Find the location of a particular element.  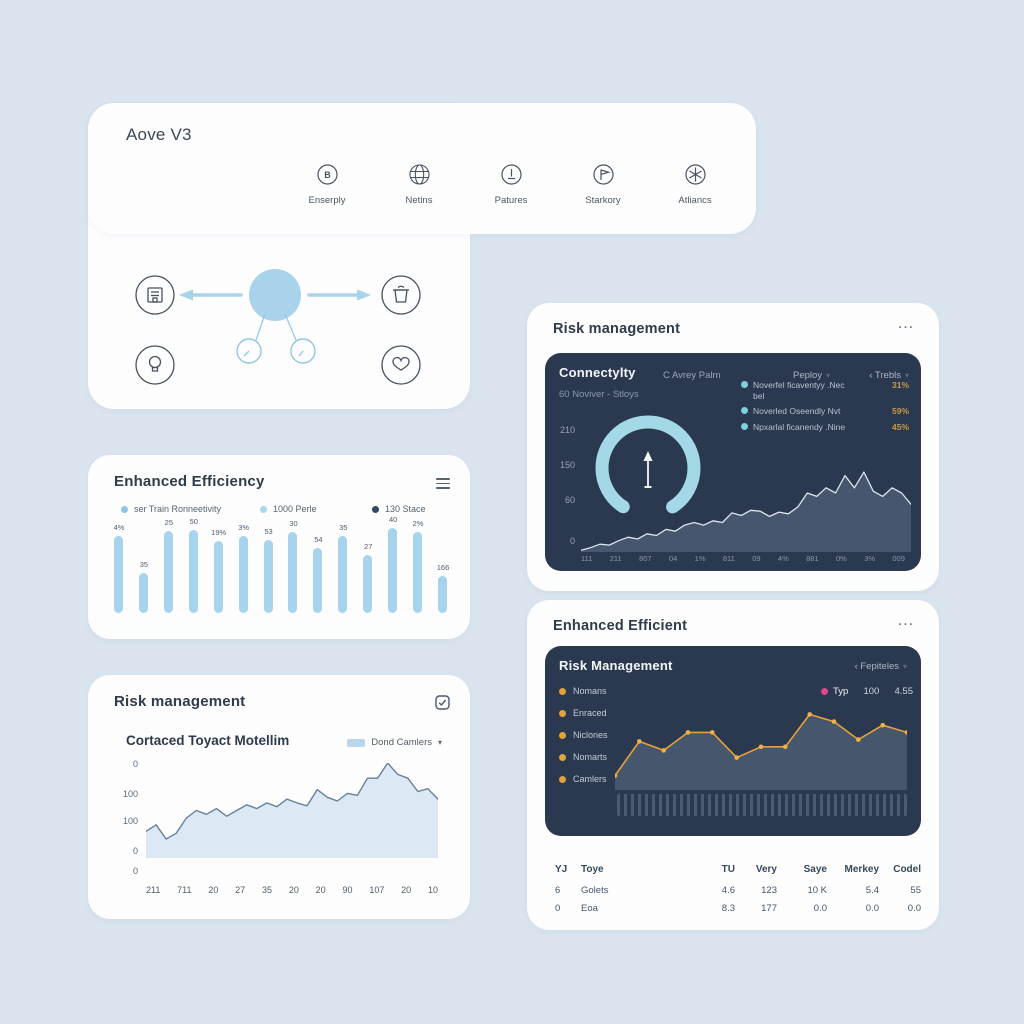

fepiteles-dropdown: ‹ Fepiteles is located at coordinates (881, 666).